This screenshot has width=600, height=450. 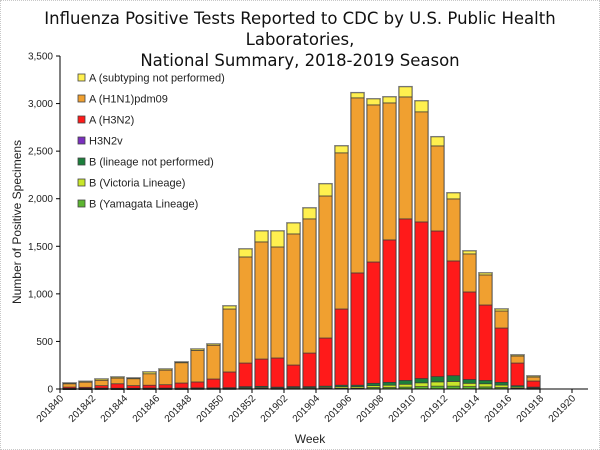 I want to click on legend-item: B (lineage not performed), so click(x=145, y=163).